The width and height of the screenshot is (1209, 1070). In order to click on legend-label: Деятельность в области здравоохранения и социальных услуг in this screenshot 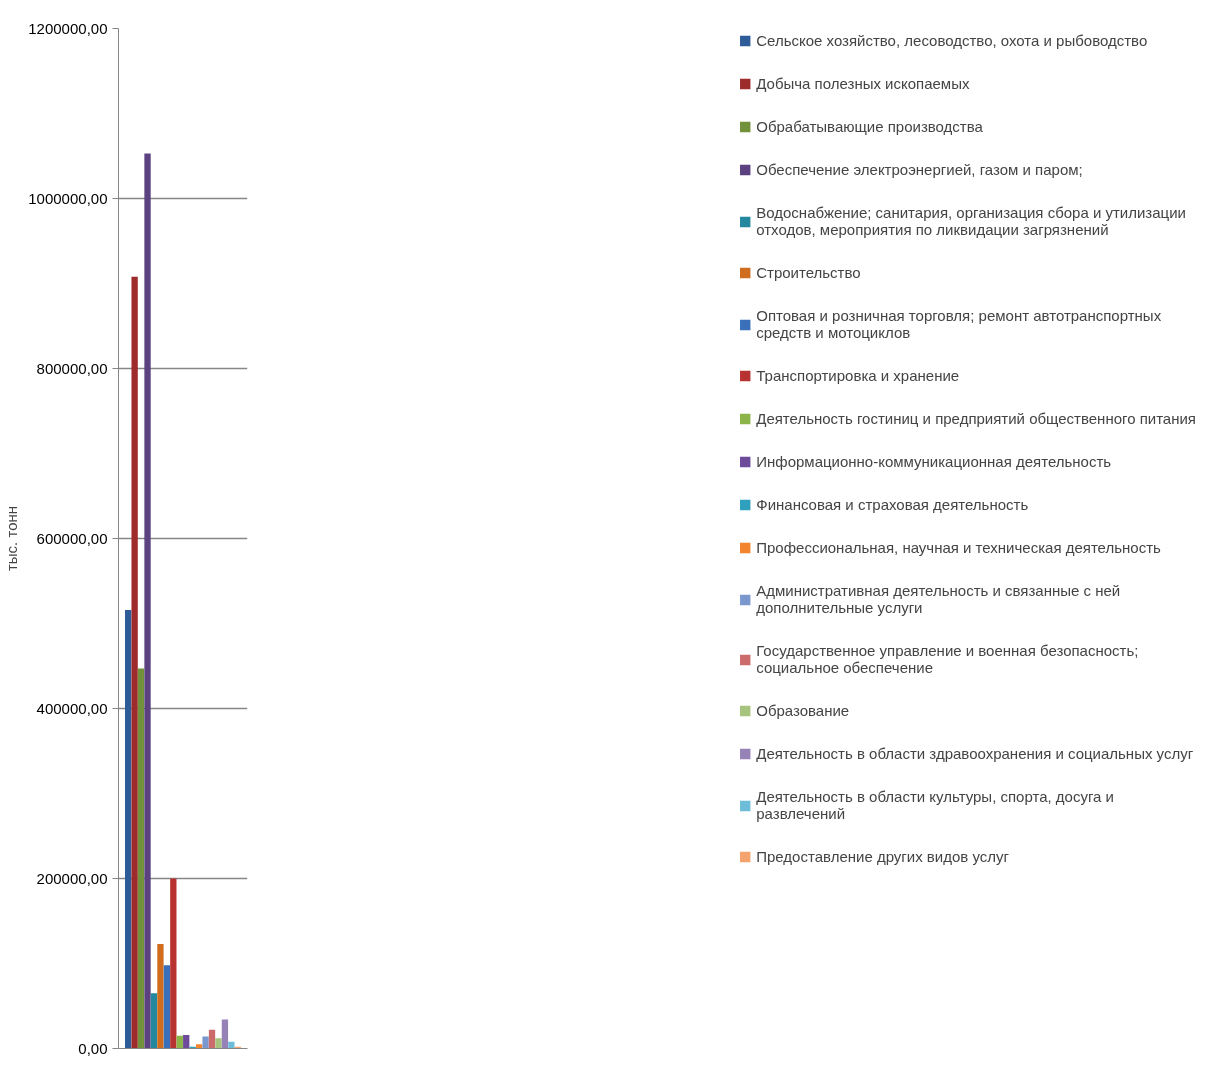, I will do `click(975, 753)`.